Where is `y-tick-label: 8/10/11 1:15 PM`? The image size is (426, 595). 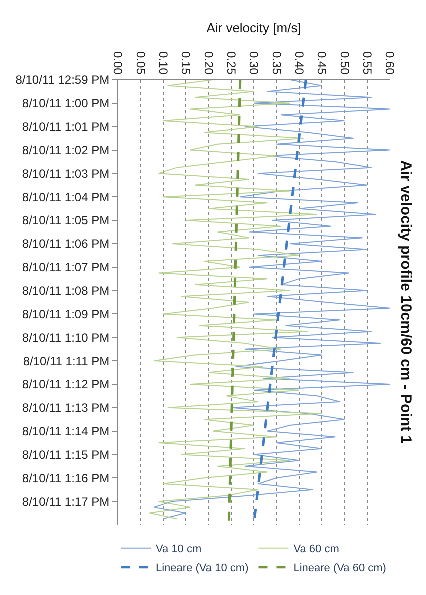 y-tick-label: 8/10/11 1:15 PM is located at coordinates (66, 455).